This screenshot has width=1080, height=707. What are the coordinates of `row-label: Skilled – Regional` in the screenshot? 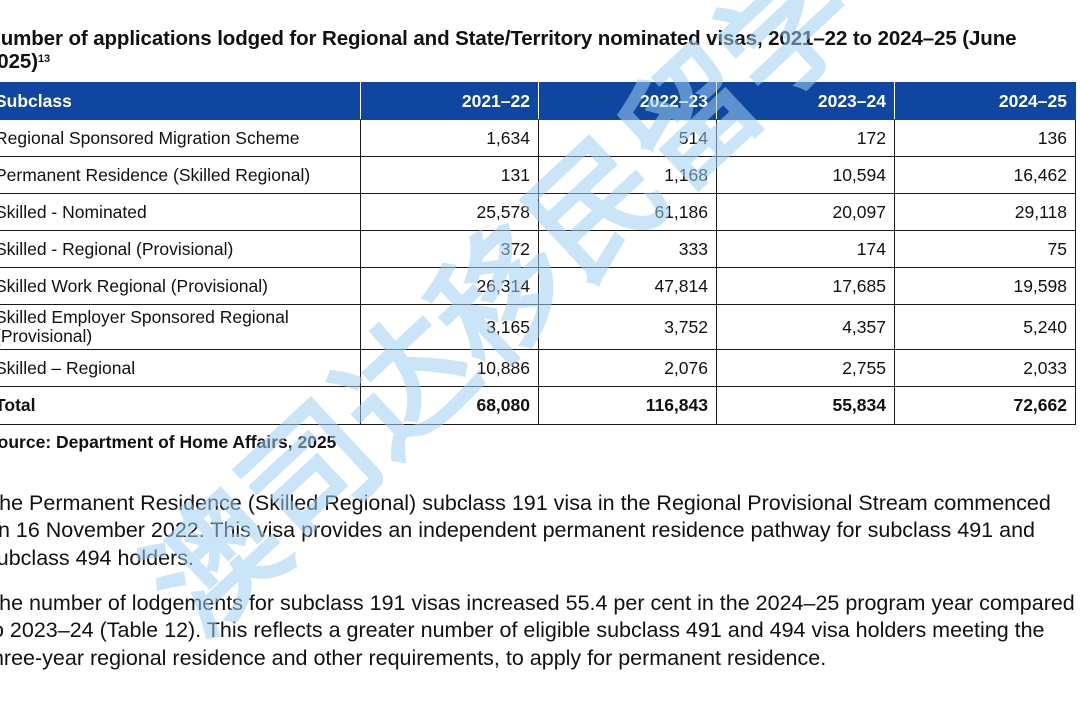 It's located at (180, 368).